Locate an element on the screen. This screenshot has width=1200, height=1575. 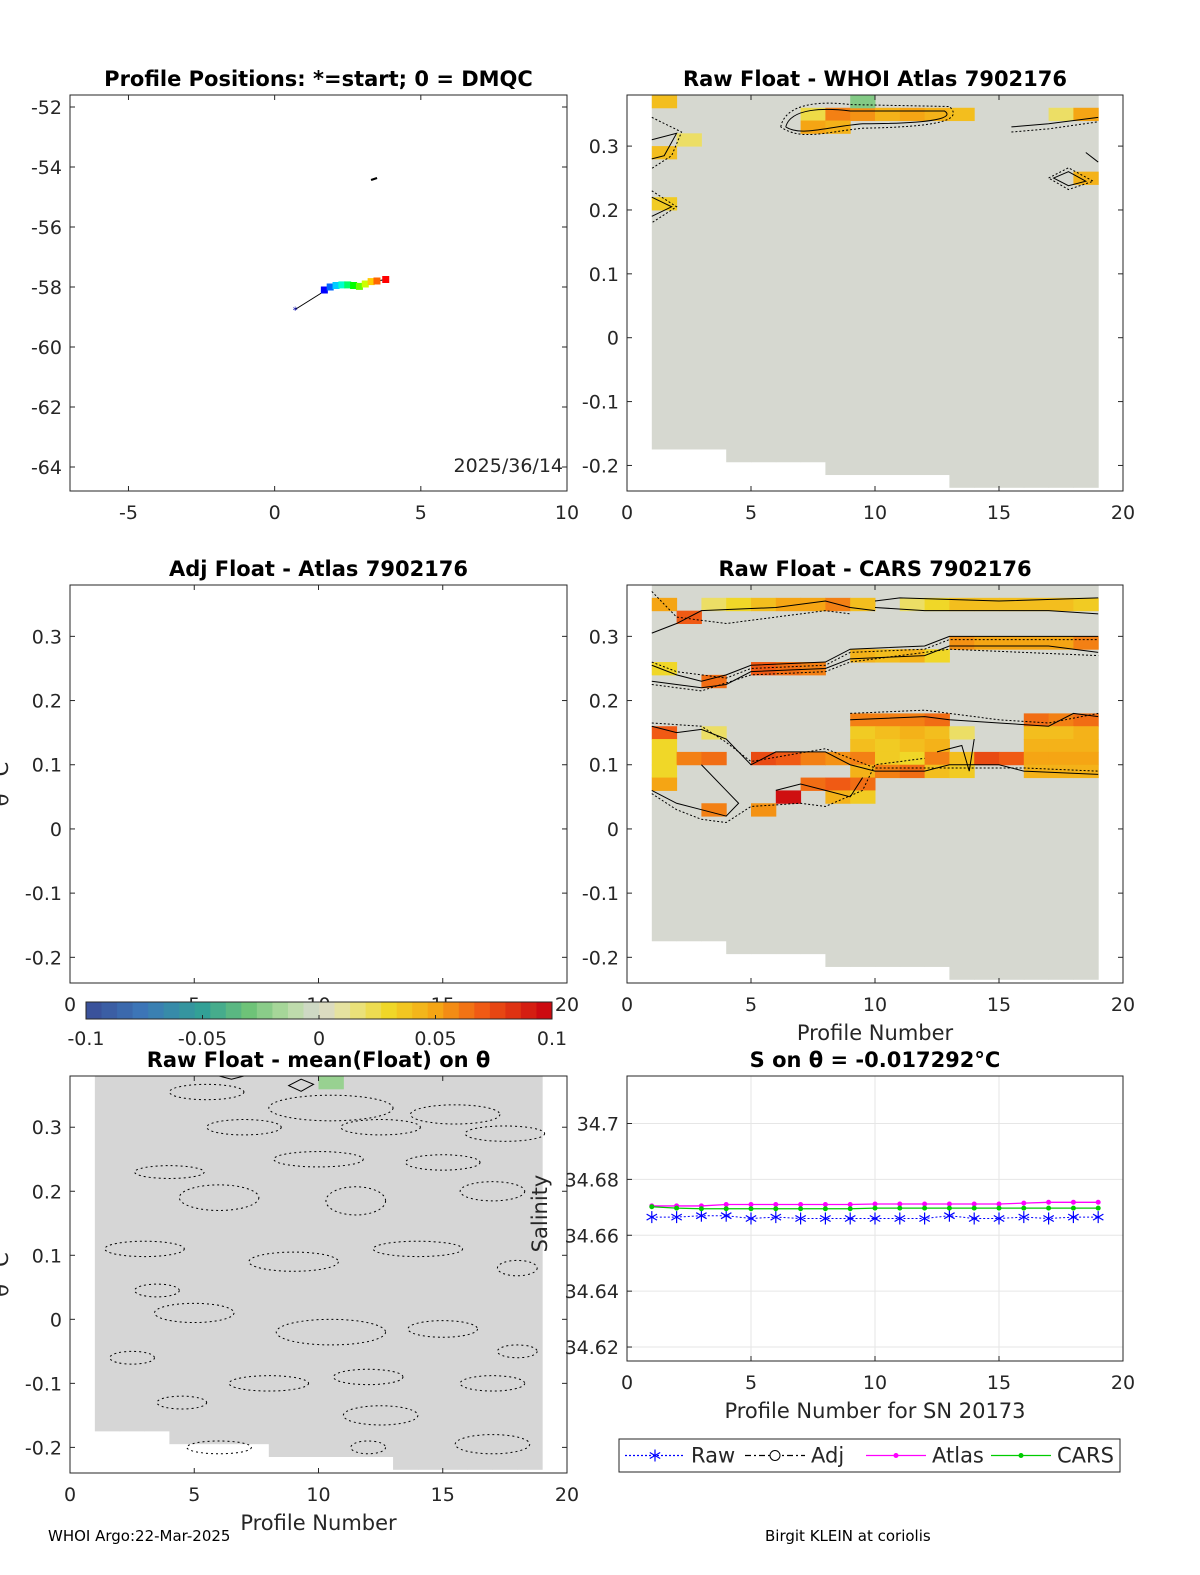
salinity-title: S on θ = -0.017292°C is located at coordinates (875, 1060).